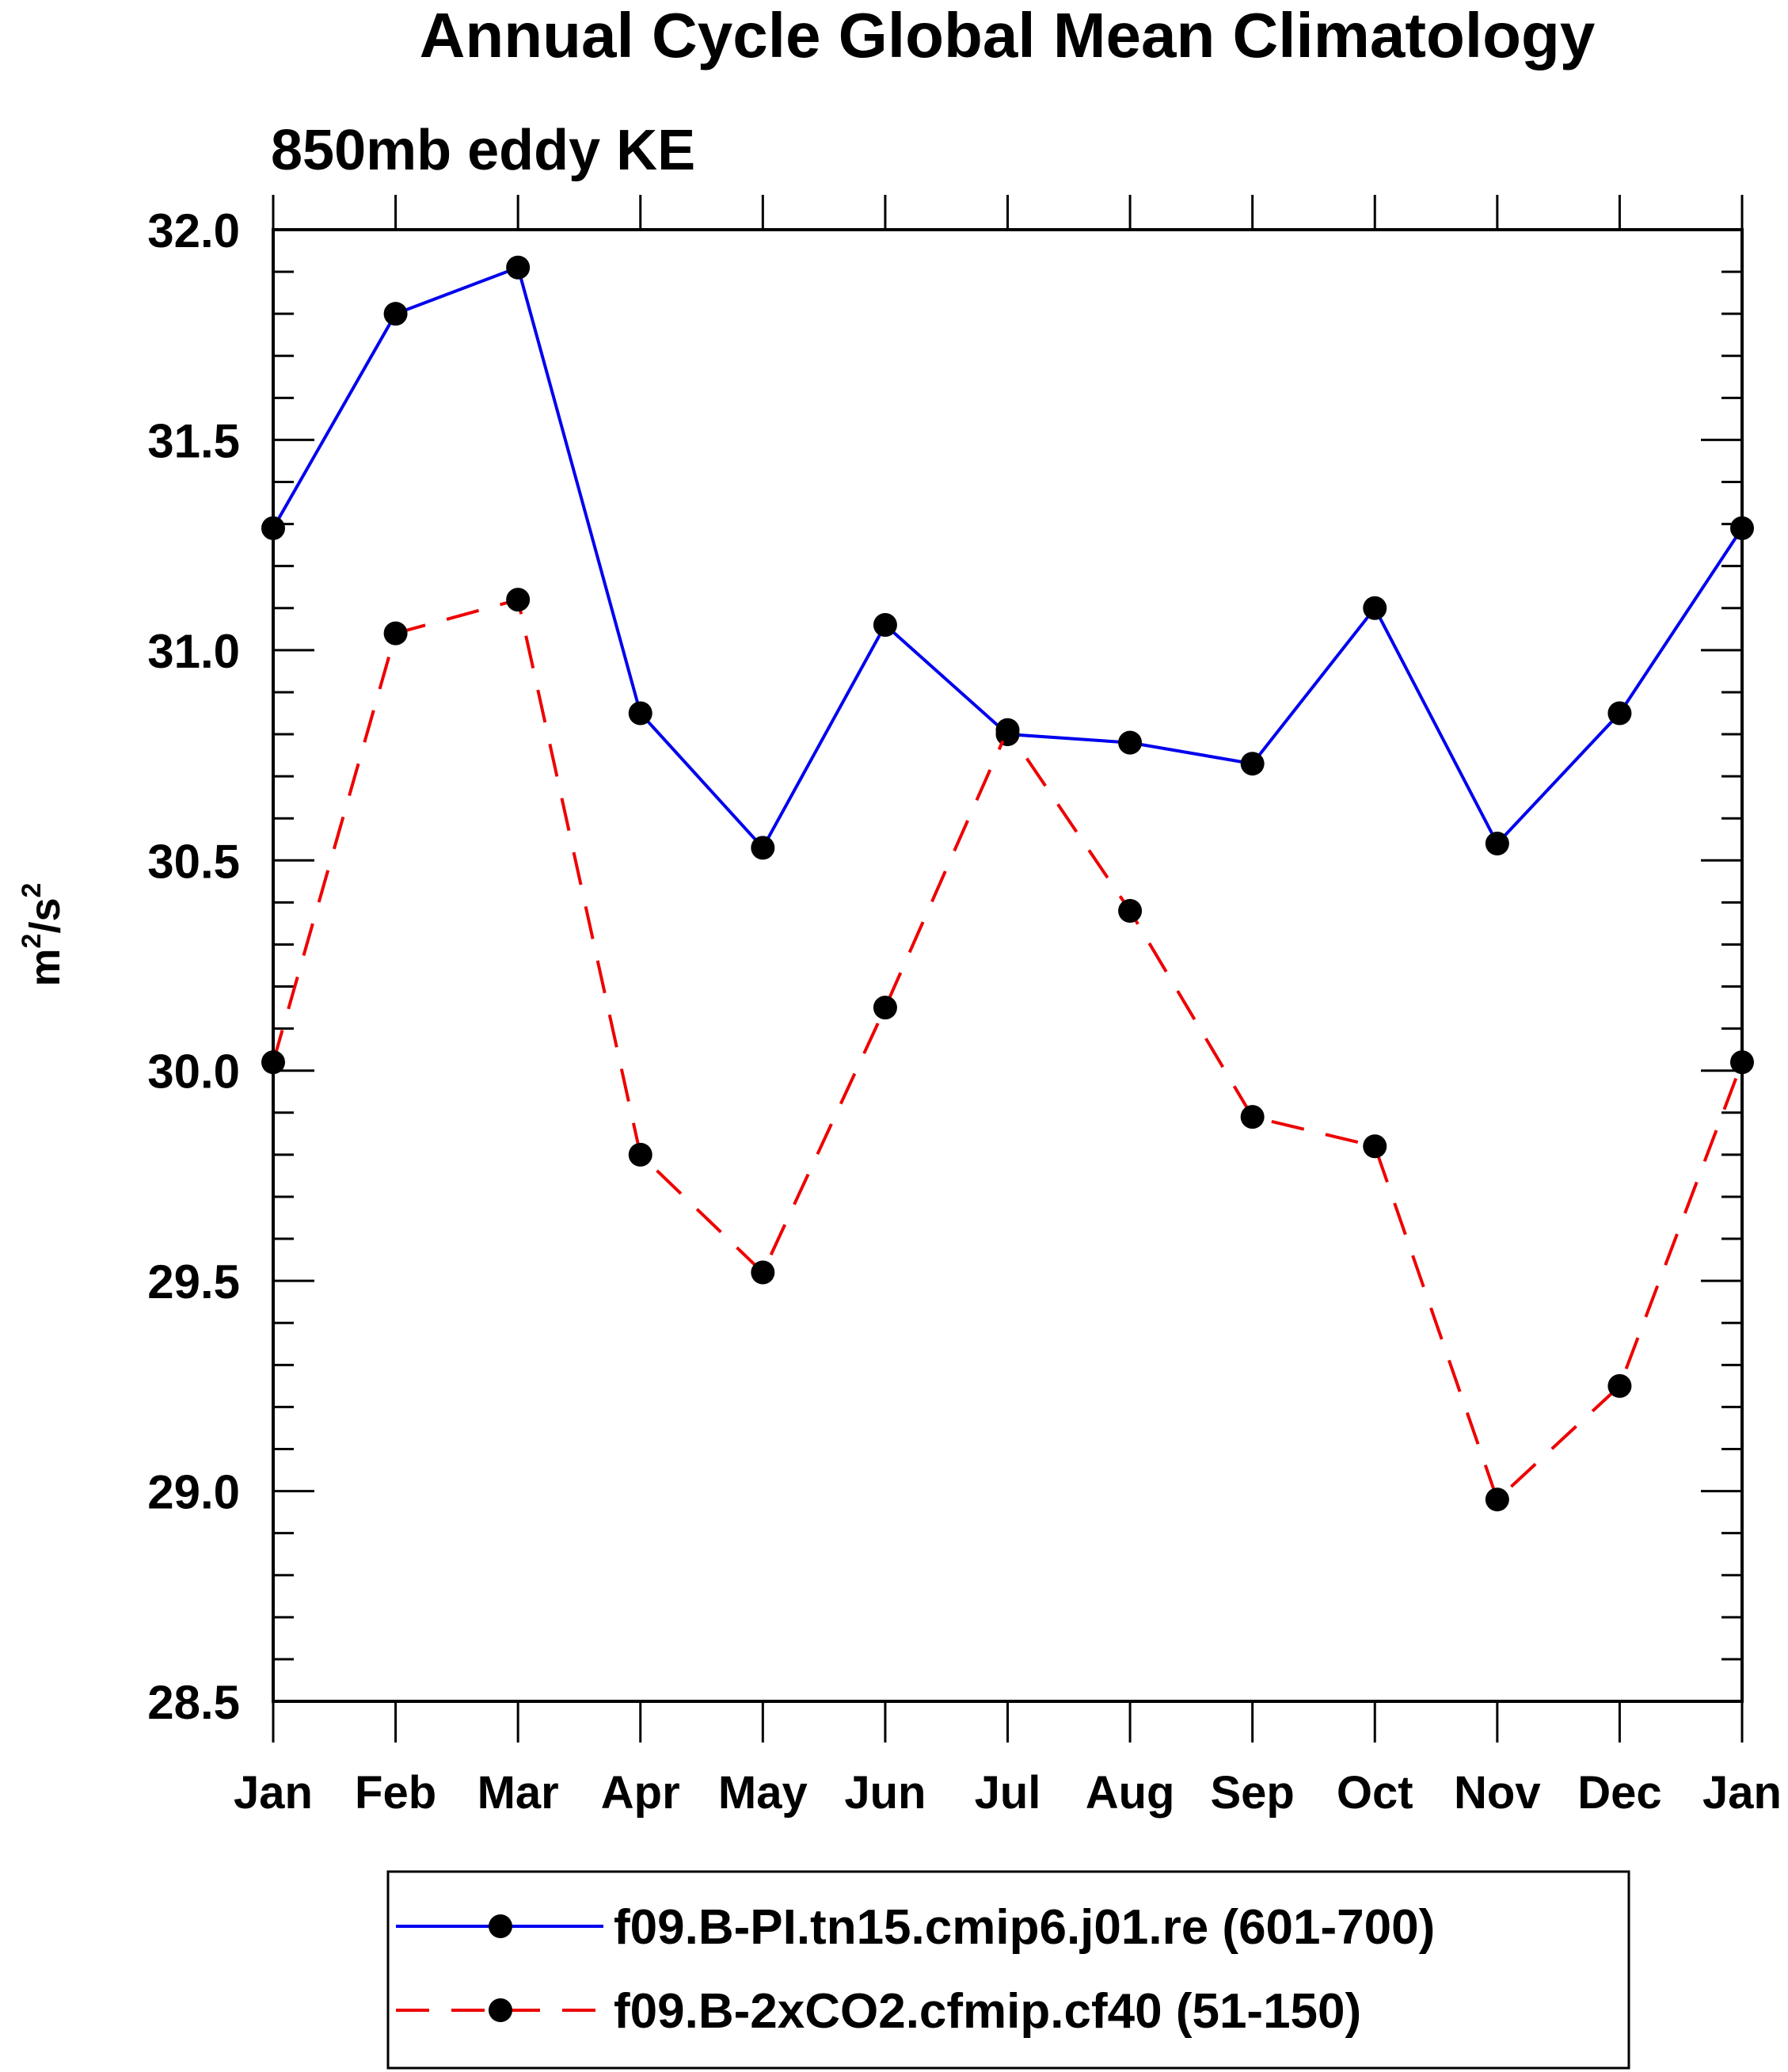  I want to click on y-axis-label: m2/s2, so click(43, 935).